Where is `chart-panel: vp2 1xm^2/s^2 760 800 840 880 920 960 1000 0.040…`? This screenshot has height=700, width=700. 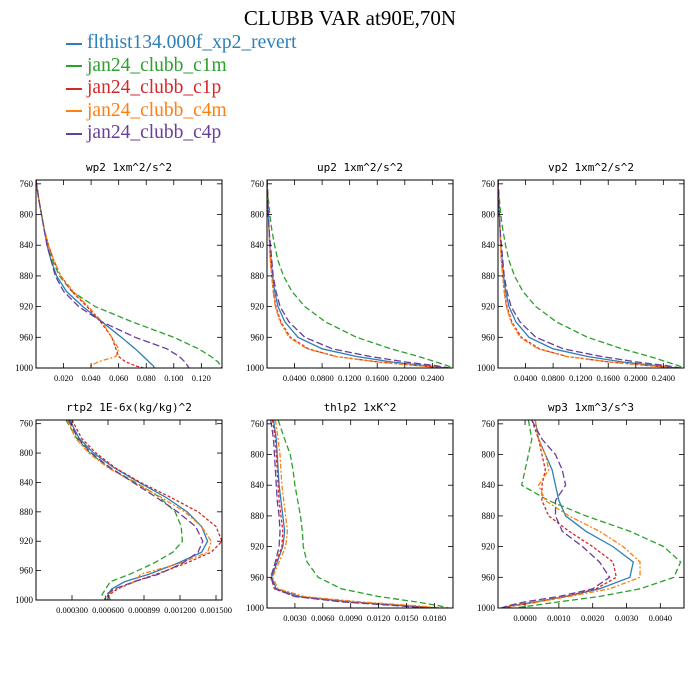 chart-panel: vp2 1xm^2/s^2 760 800 840 880 920 960 1000 0.040… is located at coordinates (581, 272).